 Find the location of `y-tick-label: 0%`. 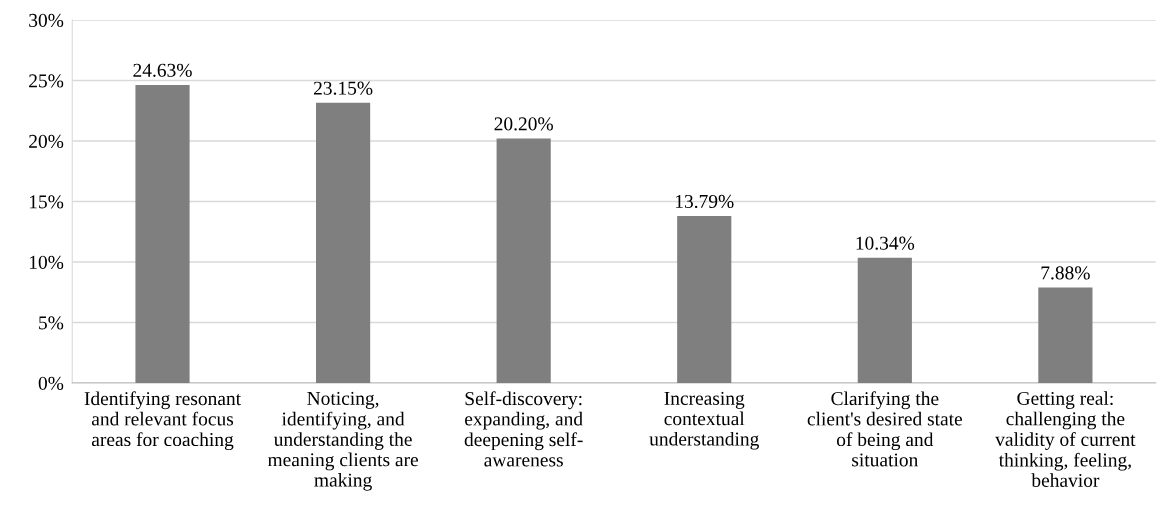

y-tick-label: 0% is located at coordinates (51, 383).